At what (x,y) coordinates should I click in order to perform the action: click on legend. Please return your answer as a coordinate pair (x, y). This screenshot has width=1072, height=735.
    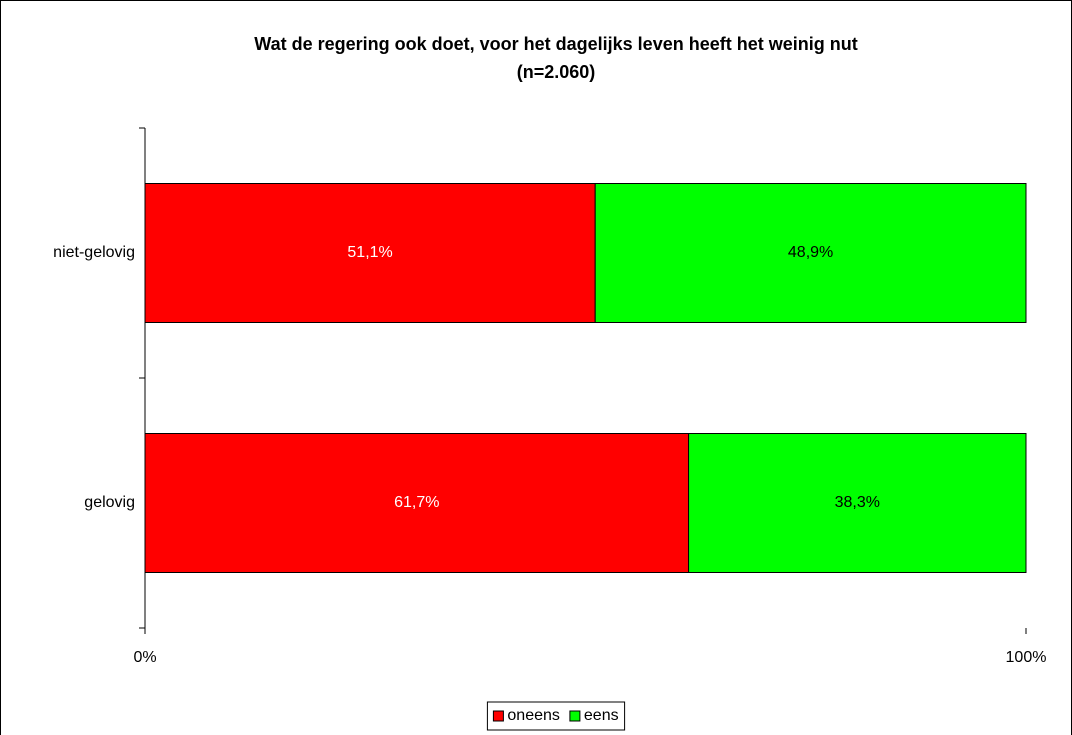
    Looking at the image, I should click on (556, 716).